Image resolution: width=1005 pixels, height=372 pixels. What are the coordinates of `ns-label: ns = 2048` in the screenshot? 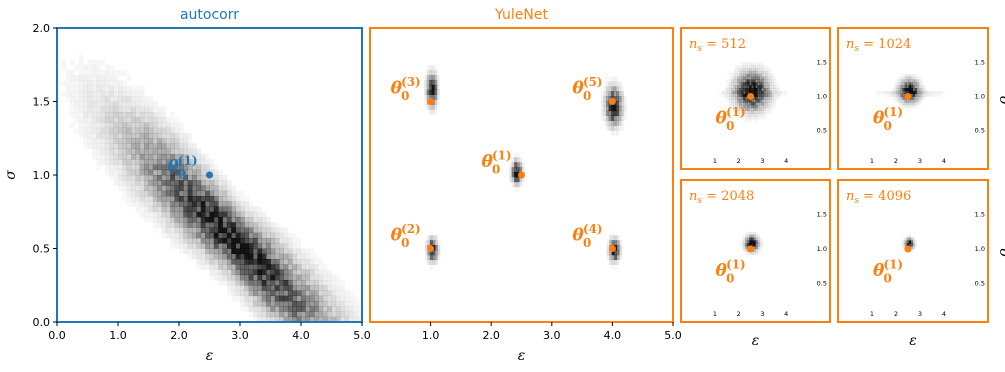 It's located at (721, 197).